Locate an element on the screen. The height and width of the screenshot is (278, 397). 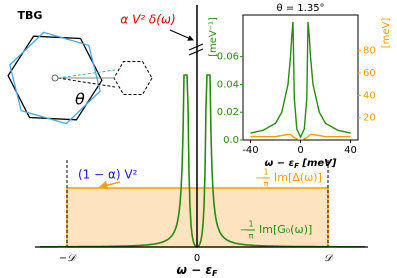
text: Im[G₀(ω)] is located at coordinates (285, 229).